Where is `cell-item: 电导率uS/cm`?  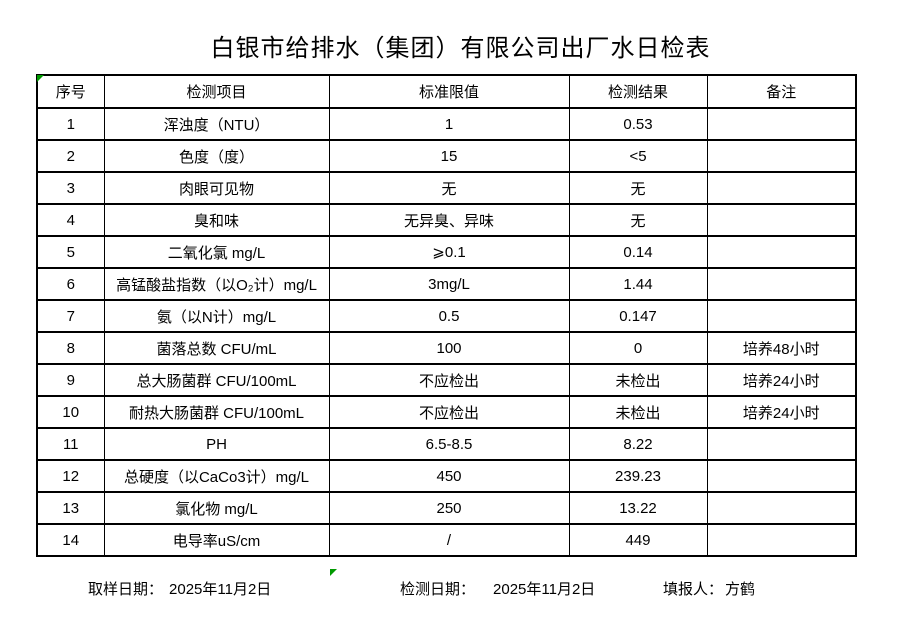 cell-item: 电导率uS/cm is located at coordinates (216, 540).